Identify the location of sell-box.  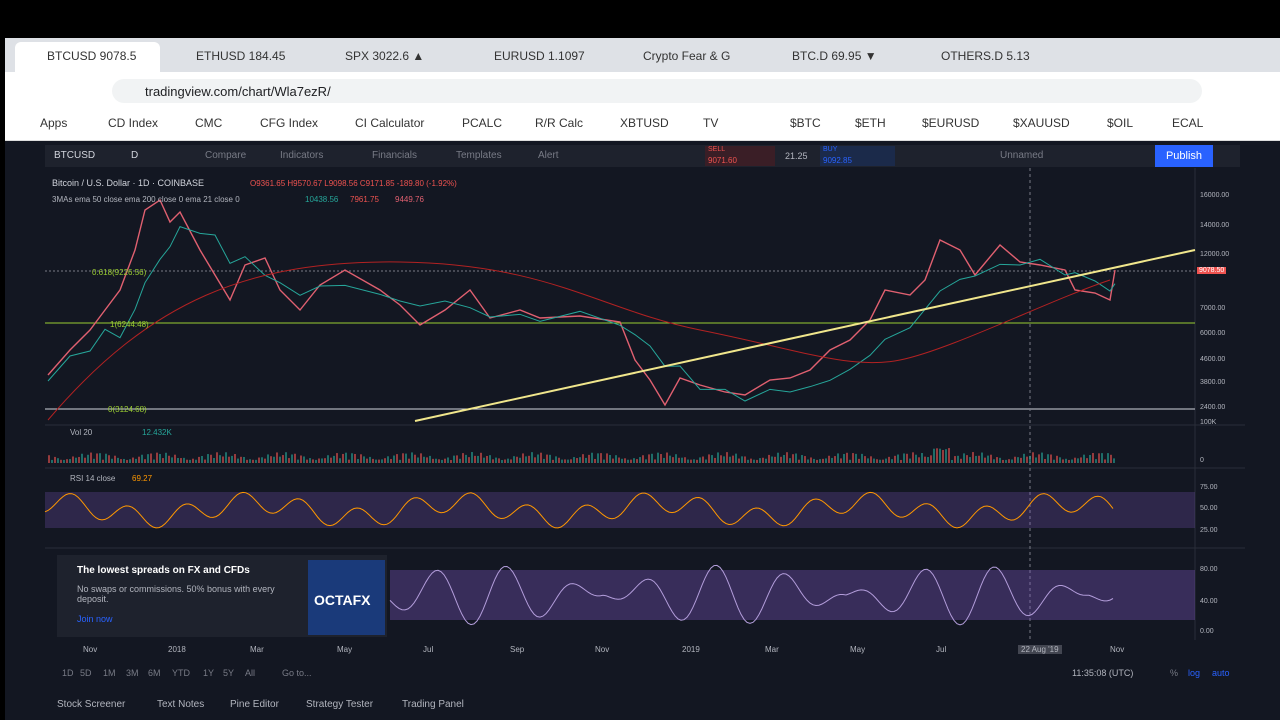
(740, 156).